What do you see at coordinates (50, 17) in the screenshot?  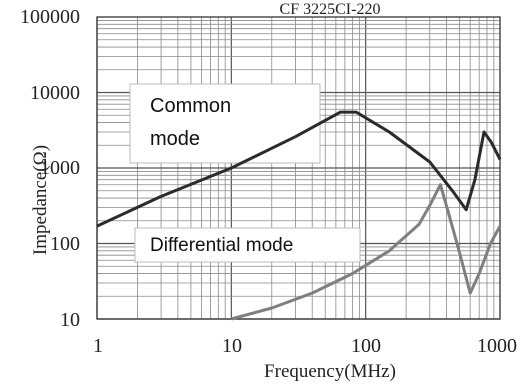 I see `y-tick-label: 100000` at bounding box center [50, 17].